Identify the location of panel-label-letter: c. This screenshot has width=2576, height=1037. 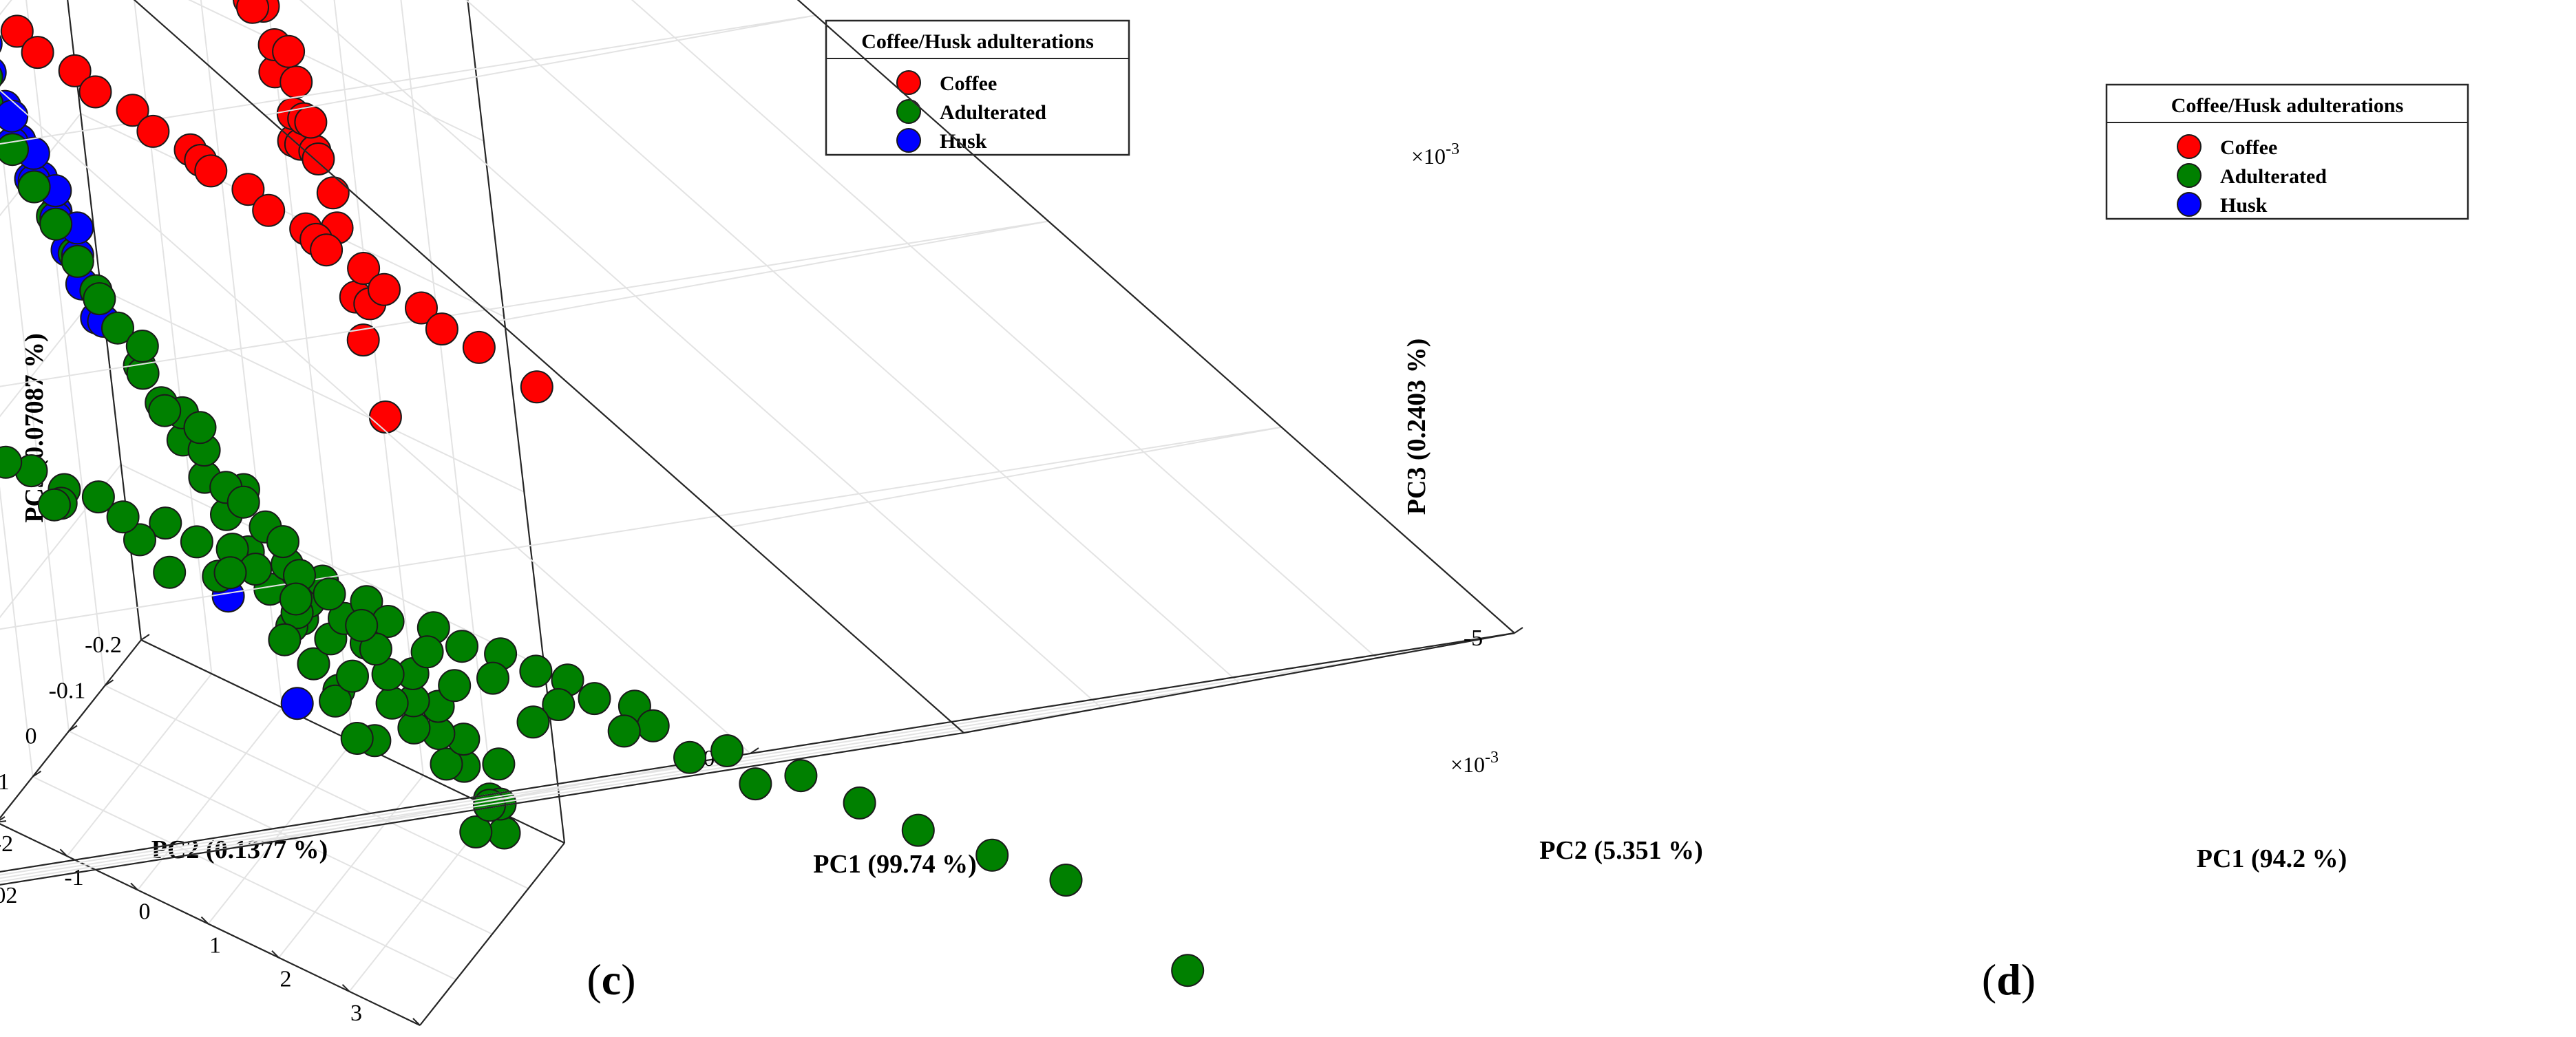
(612, 979).